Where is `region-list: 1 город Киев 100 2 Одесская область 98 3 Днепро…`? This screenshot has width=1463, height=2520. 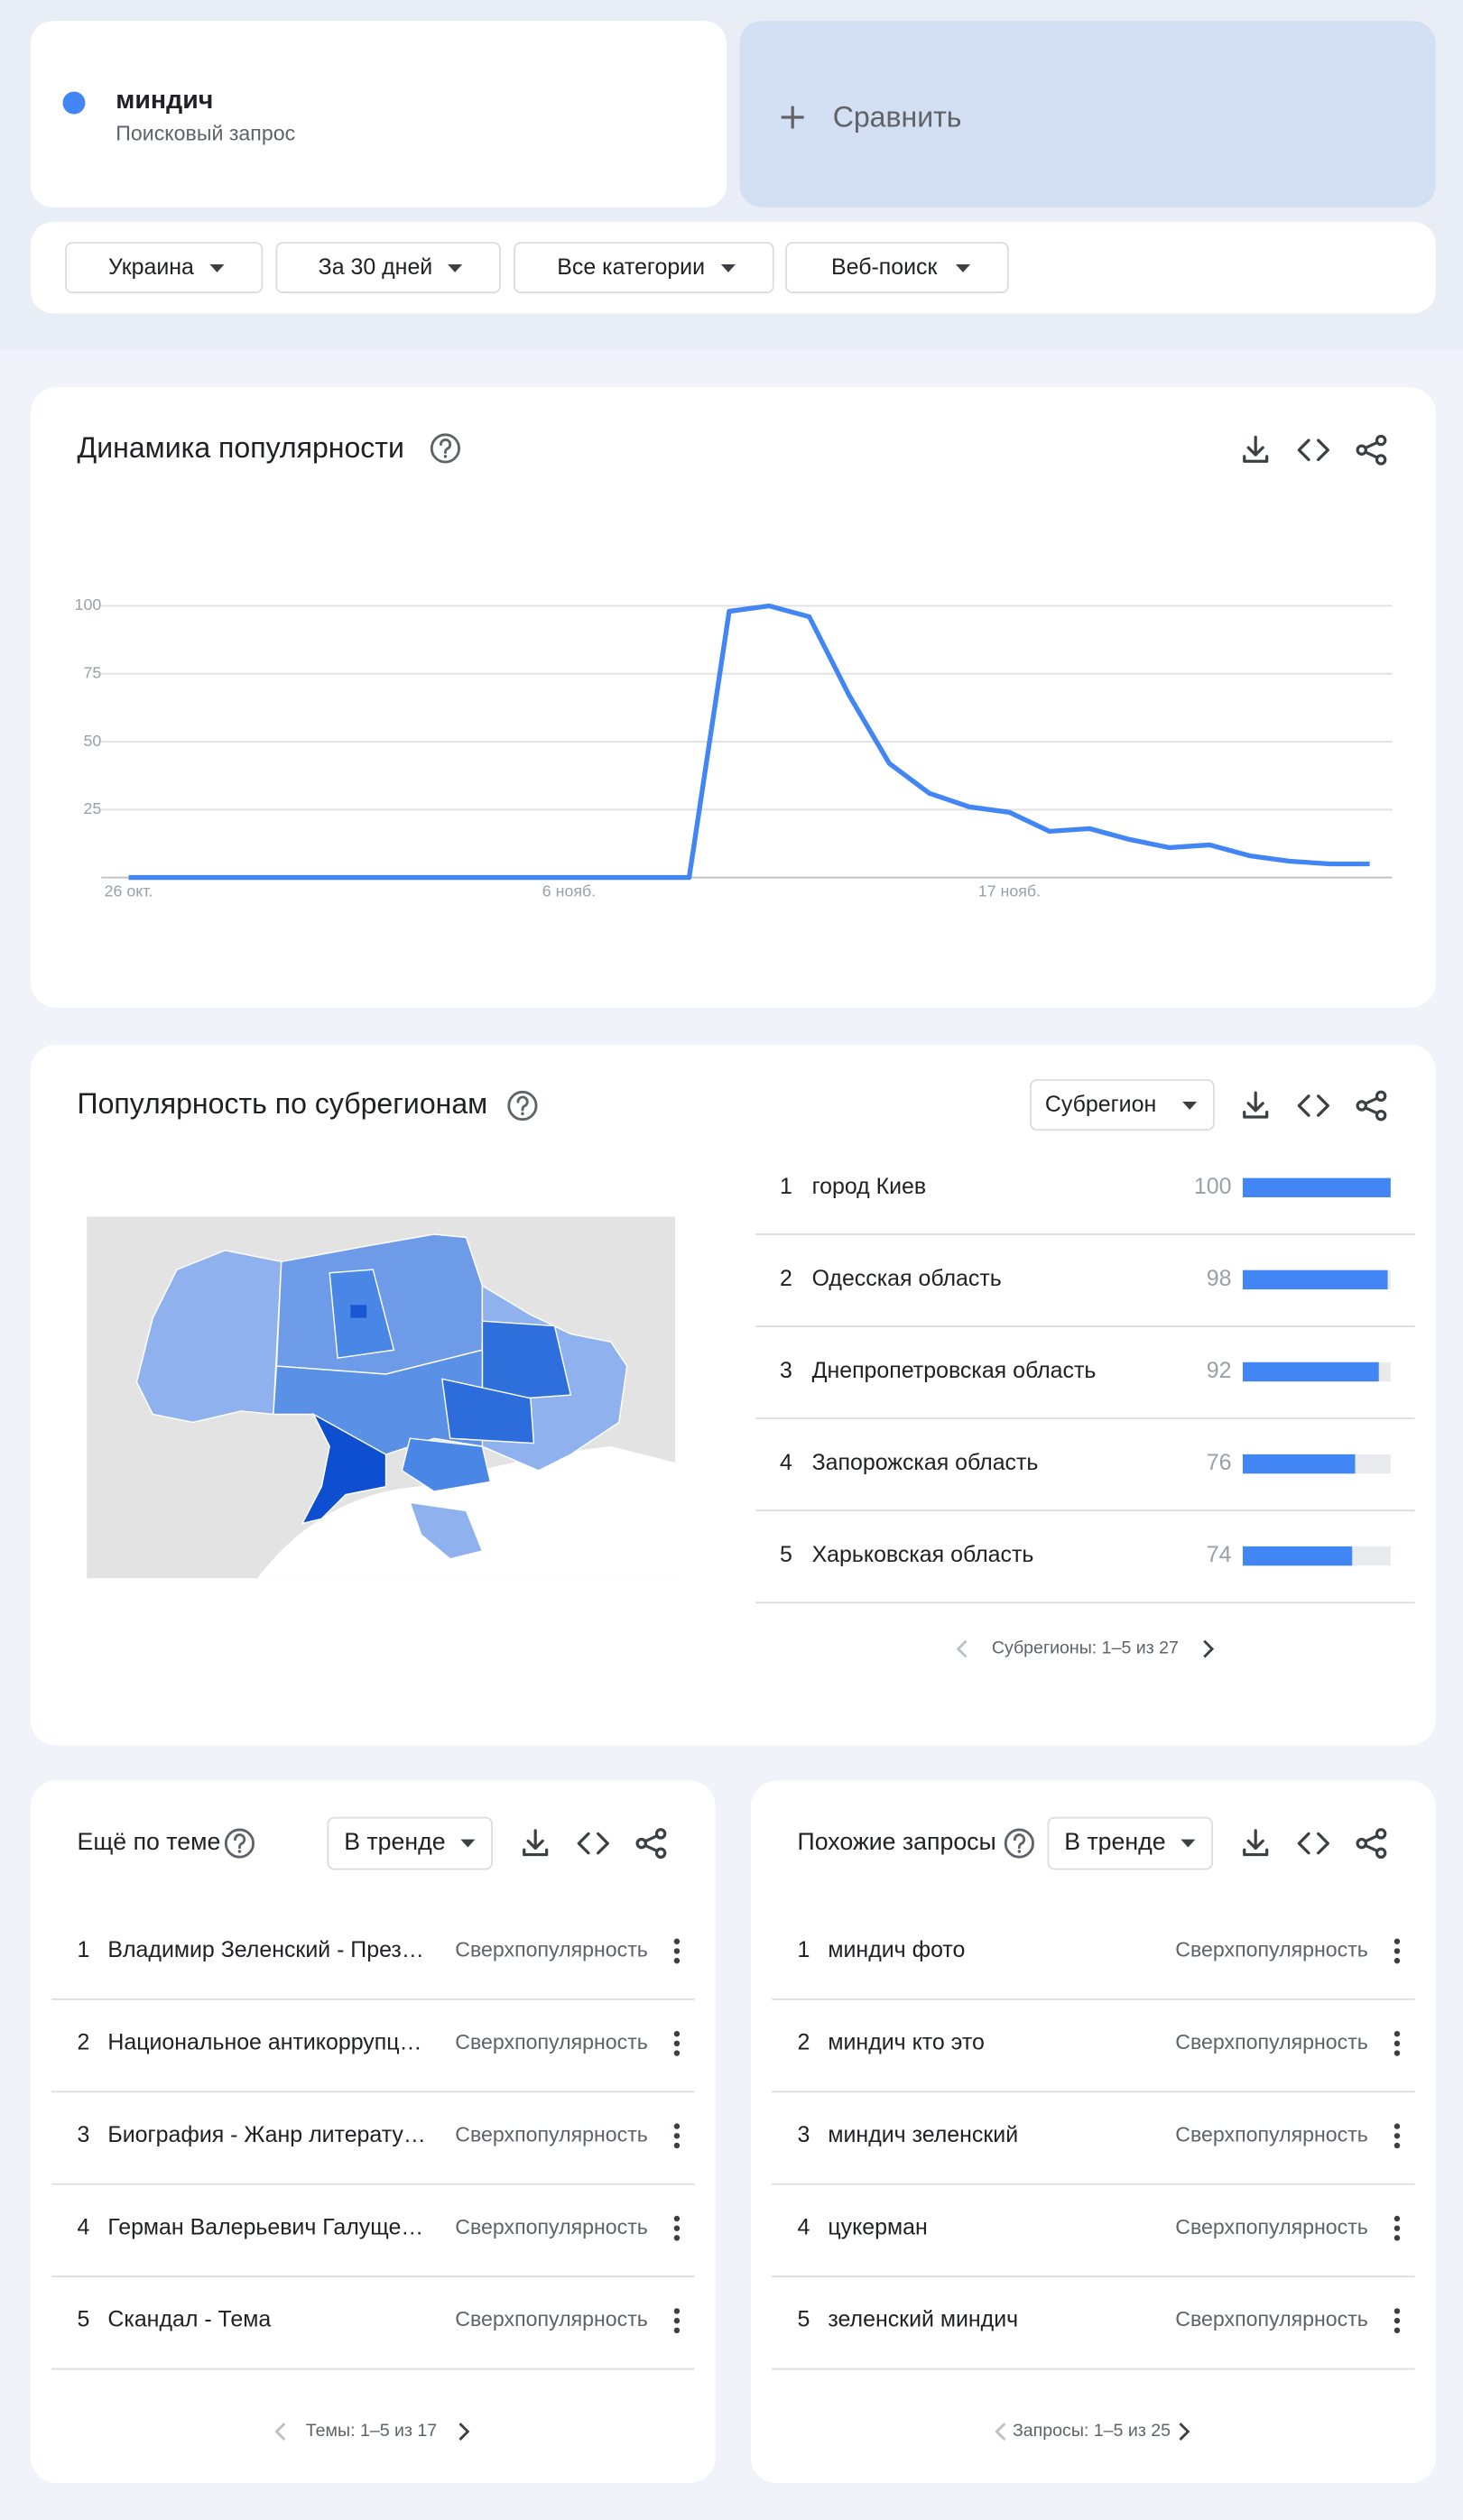 region-list: 1 город Киев 100 2 Одесская область 98 3 Днепро… is located at coordinates (1085, 1416).